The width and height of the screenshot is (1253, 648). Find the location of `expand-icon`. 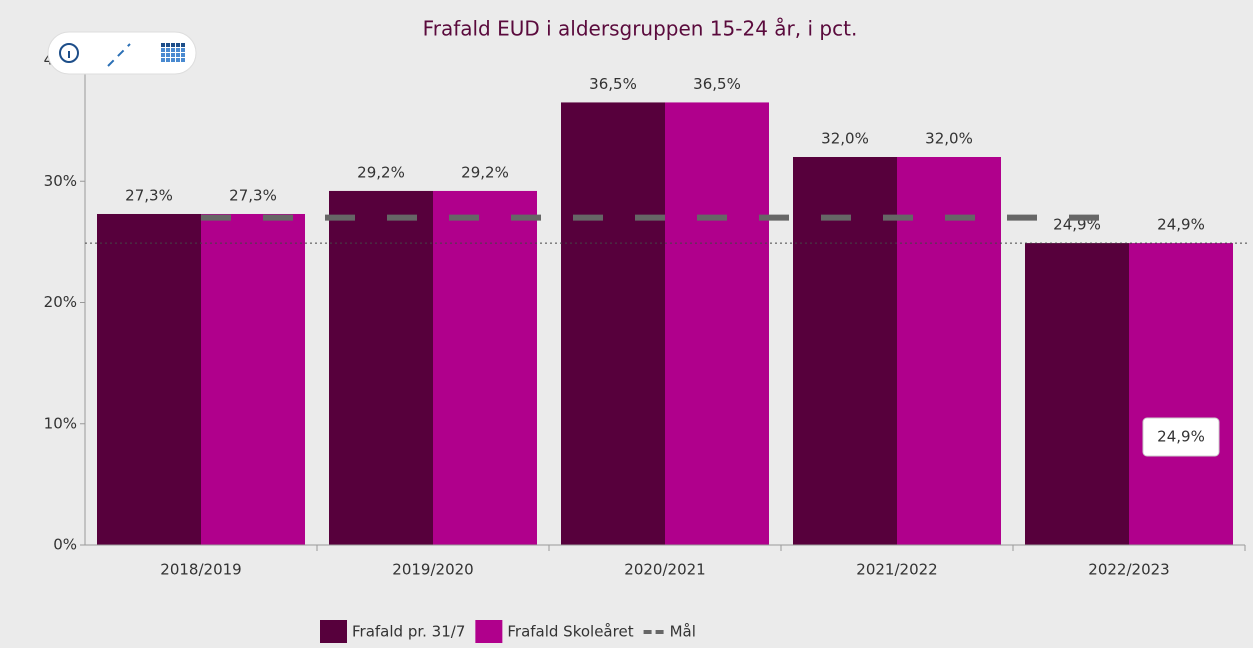

expand-icon is located at coordinates (119, 55).